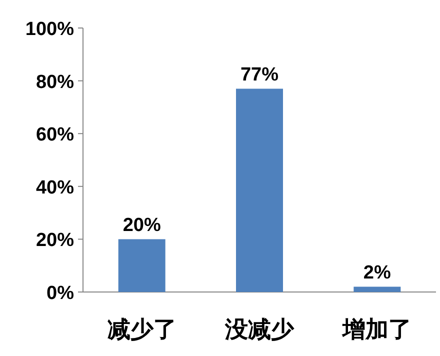 This screenshot has height=356, width=440. What do you see at coordinates (377, 273) in the screenshot?
I see `data-label: 2%` at bounding box center [377, 273].